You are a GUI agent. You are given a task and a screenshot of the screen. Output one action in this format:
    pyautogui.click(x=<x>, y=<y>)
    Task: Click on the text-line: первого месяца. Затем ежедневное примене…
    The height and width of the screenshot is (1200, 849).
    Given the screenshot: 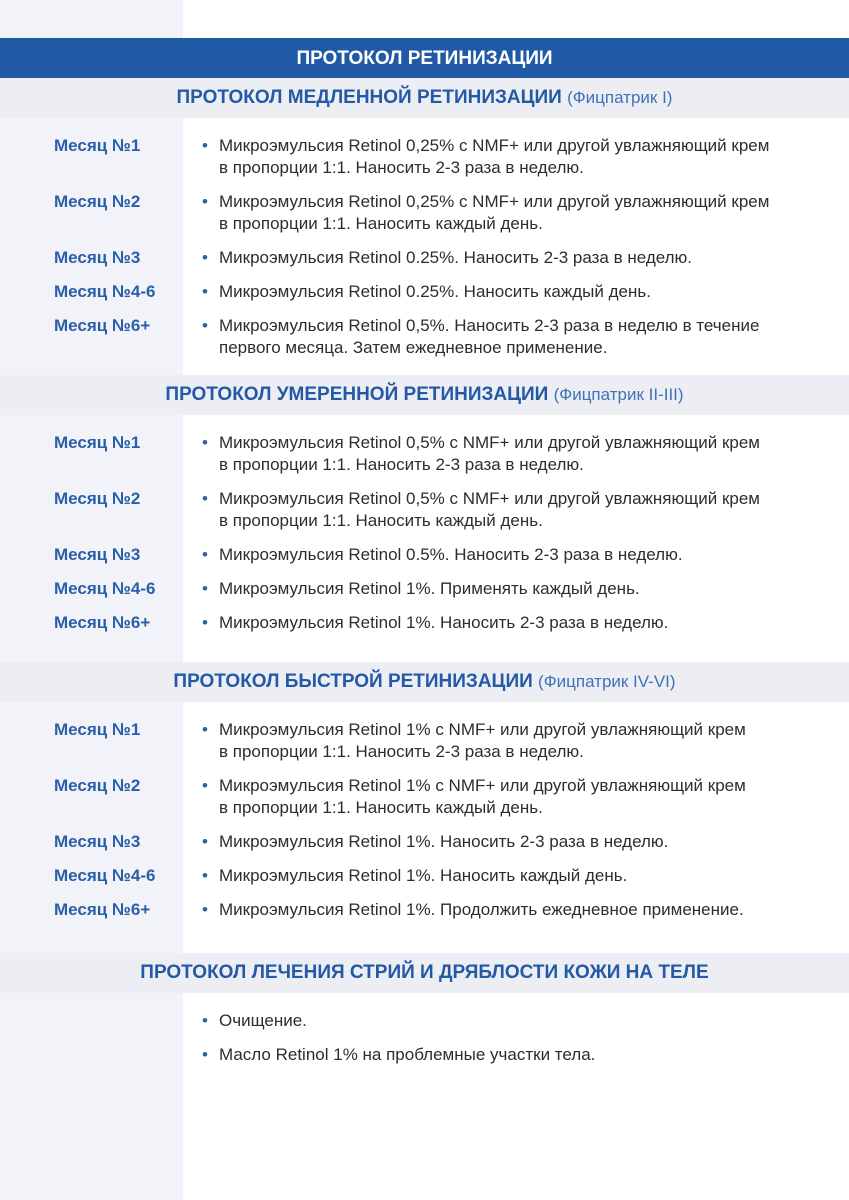 What is the action you would take?
    pyautogui.click(x=413, y=347)
    